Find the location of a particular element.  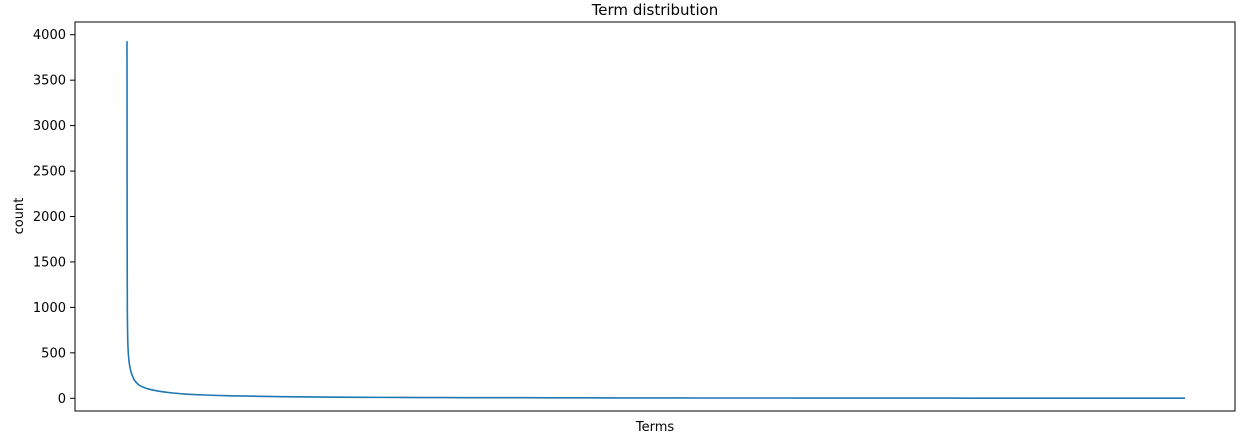

y-tick-label: 500 is located at coordinates (53, 353).